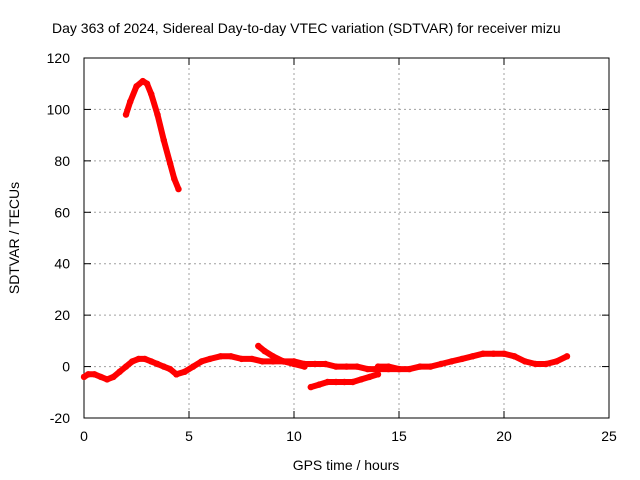 This screenshot has height=480, width=640. What do you see at coordinates (62, 161) in the screenshot?
I see `y-tick-label: 80` at bounding box center [62, 161].